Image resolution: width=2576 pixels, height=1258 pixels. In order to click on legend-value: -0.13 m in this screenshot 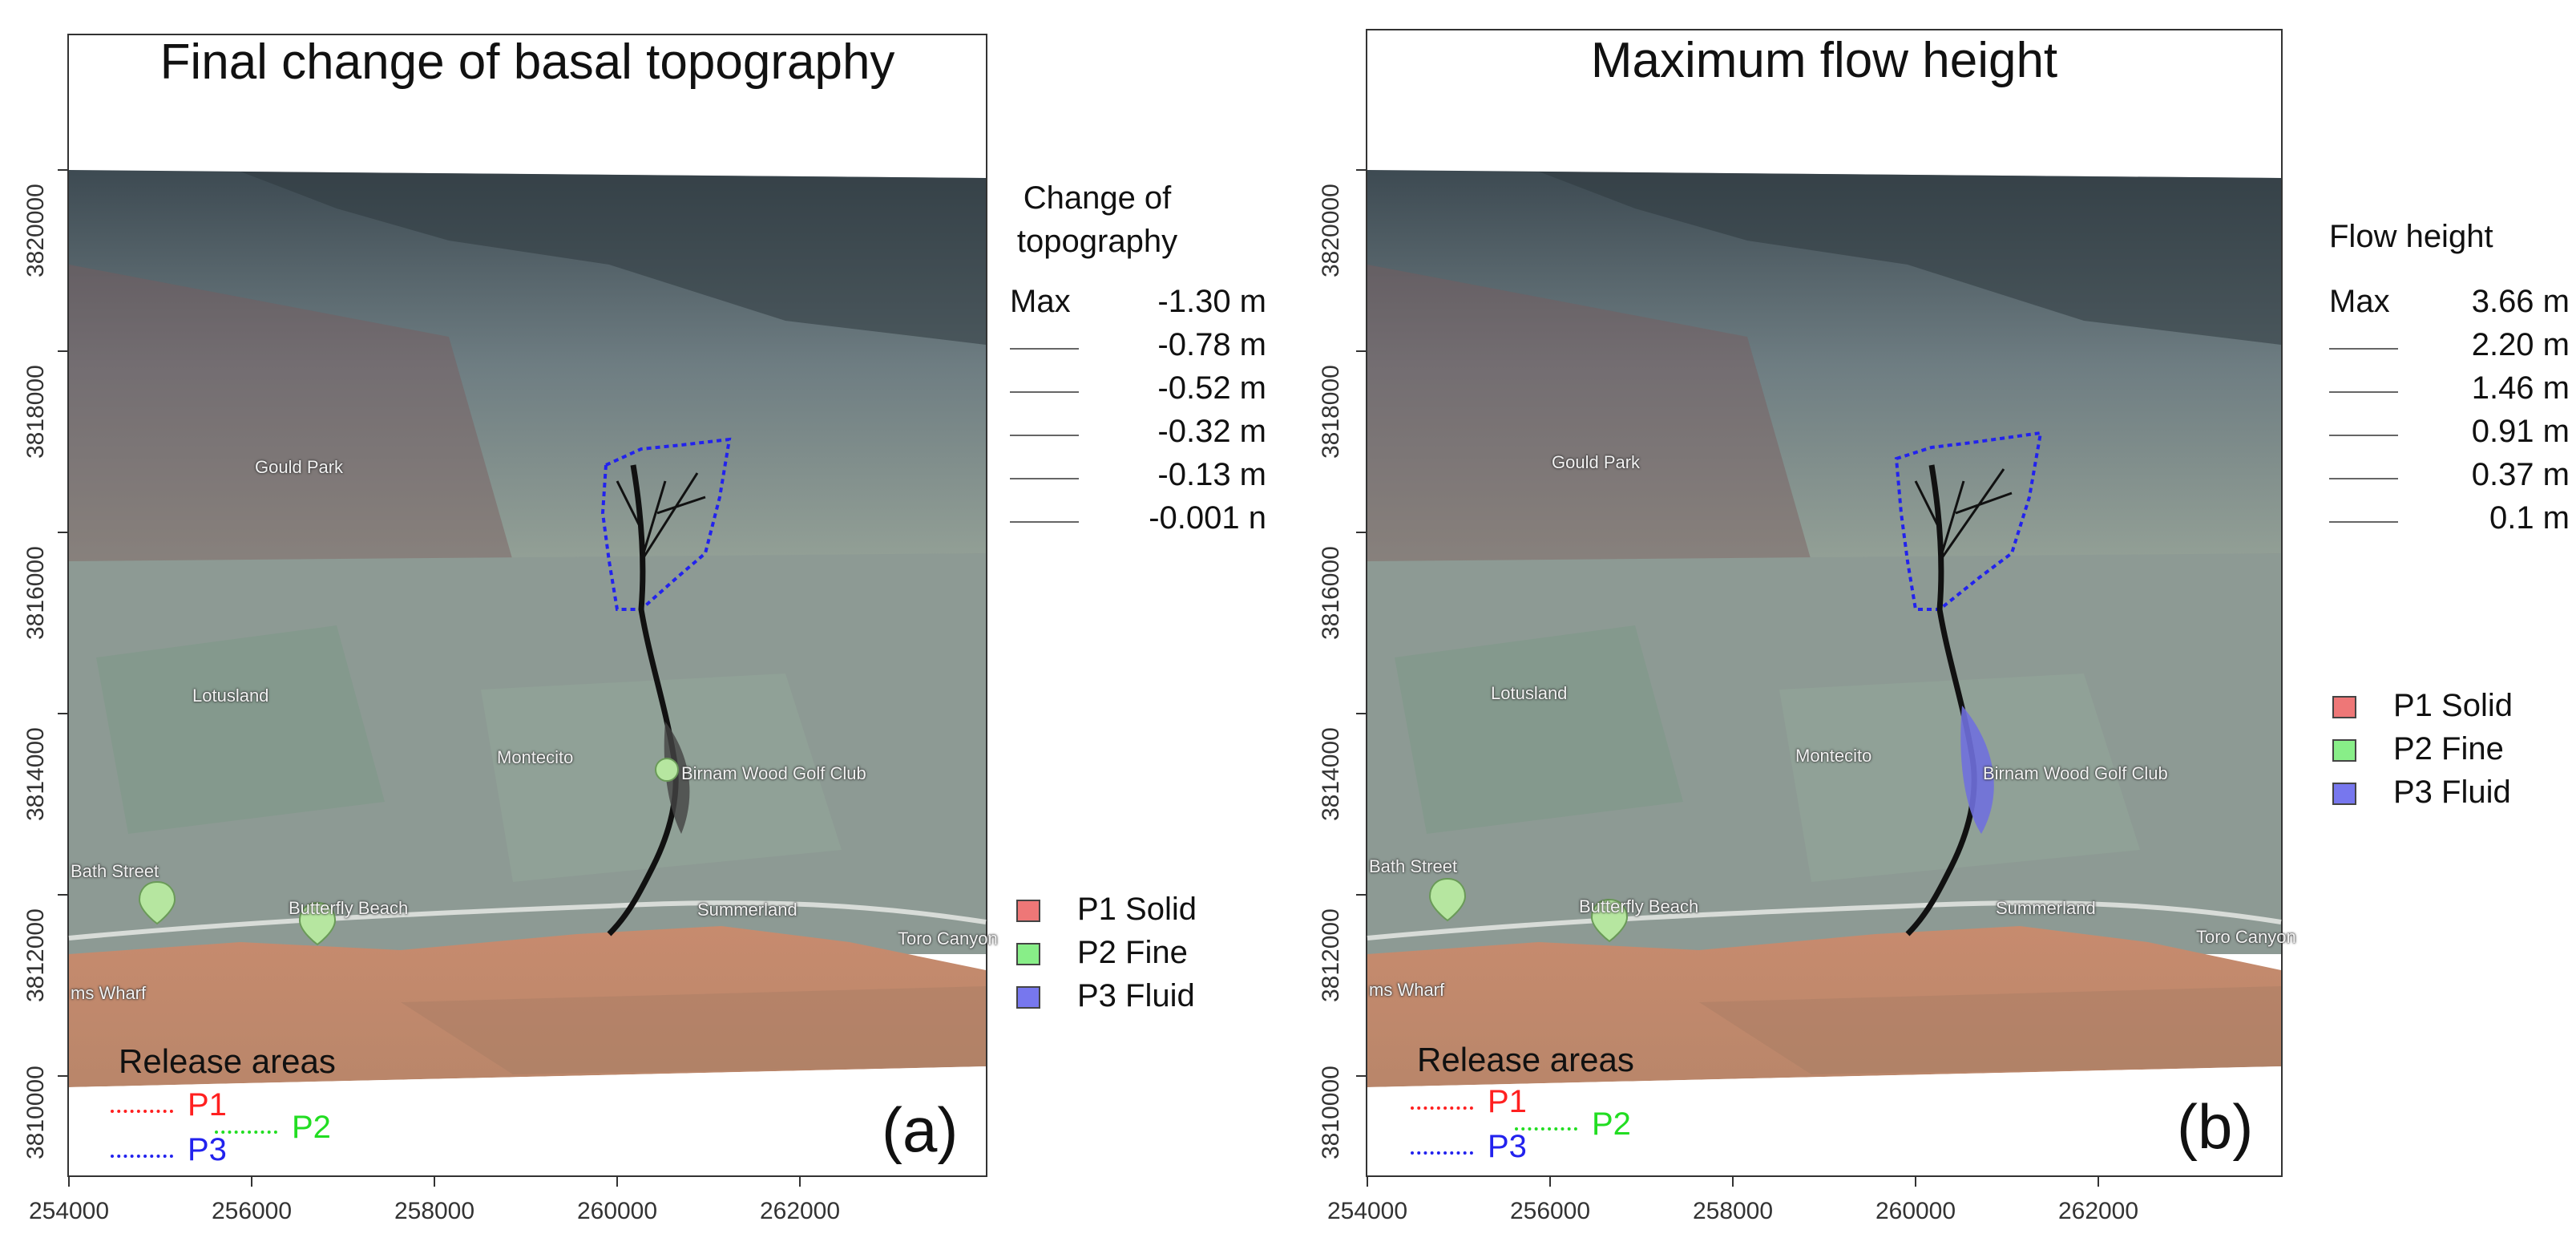, I will do `click(1211, 474)`.